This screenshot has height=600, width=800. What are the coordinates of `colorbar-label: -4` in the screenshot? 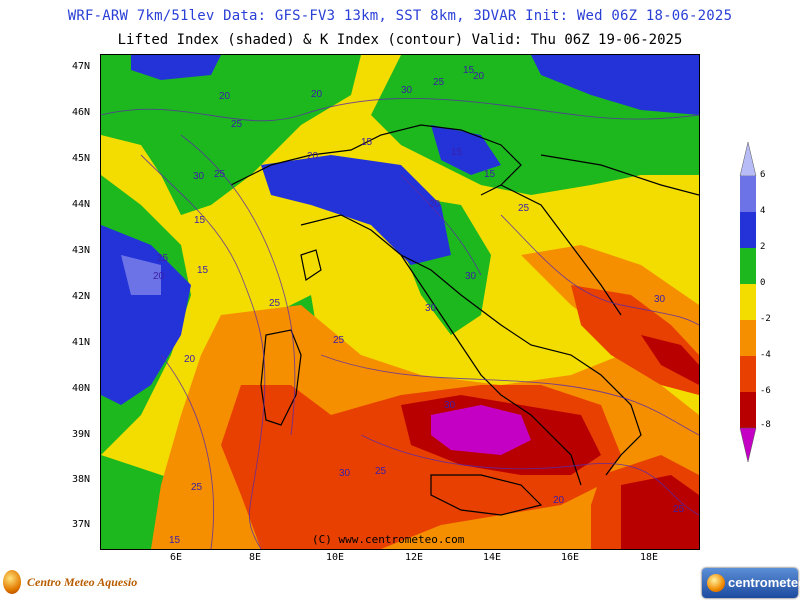 It's located at (765, 355).